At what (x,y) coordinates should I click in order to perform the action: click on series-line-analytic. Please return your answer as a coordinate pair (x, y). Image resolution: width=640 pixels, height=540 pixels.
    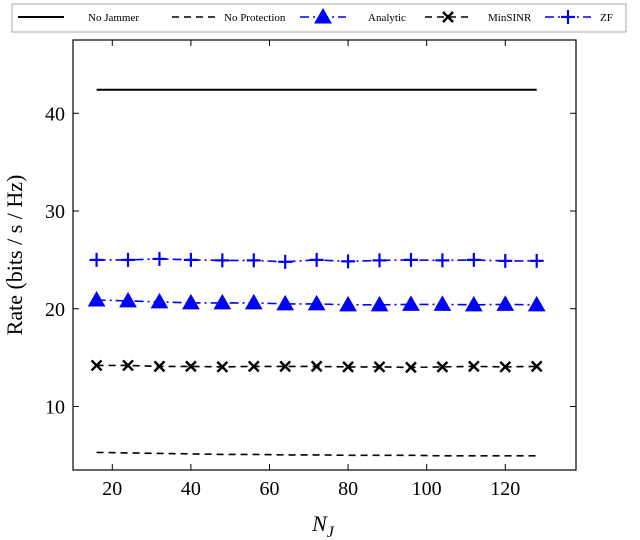
    Looking at the image, I should click on (316, 302).